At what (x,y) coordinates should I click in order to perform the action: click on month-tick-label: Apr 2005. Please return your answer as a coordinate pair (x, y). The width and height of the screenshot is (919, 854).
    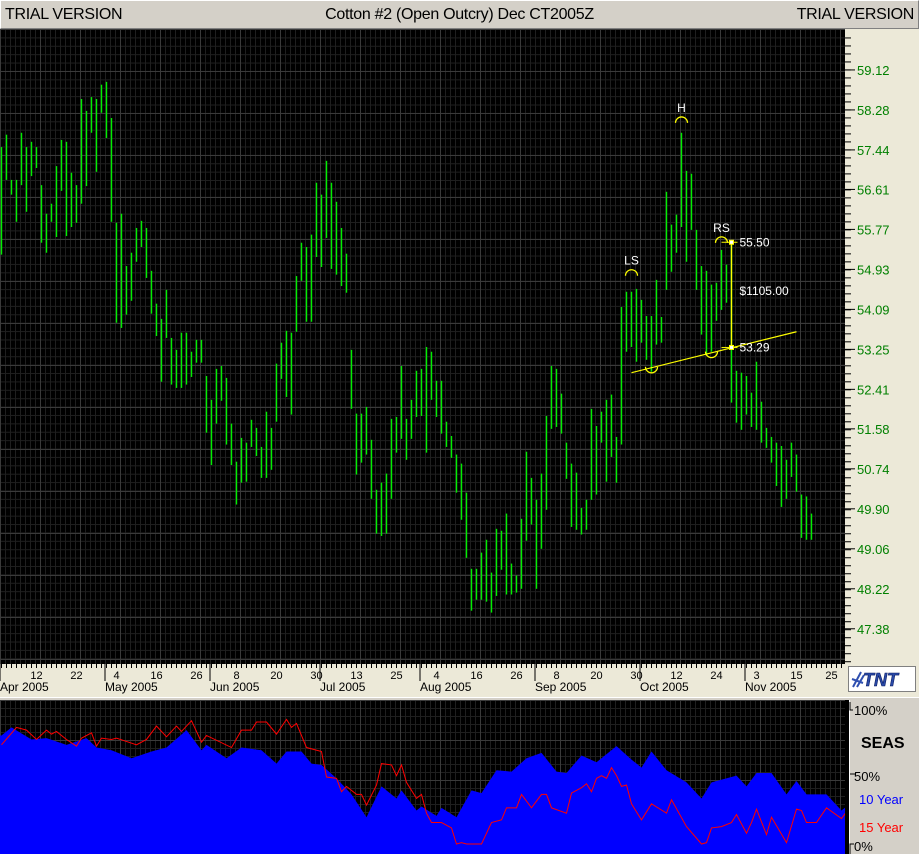
    Looking at the image, I should click on (24, 687).